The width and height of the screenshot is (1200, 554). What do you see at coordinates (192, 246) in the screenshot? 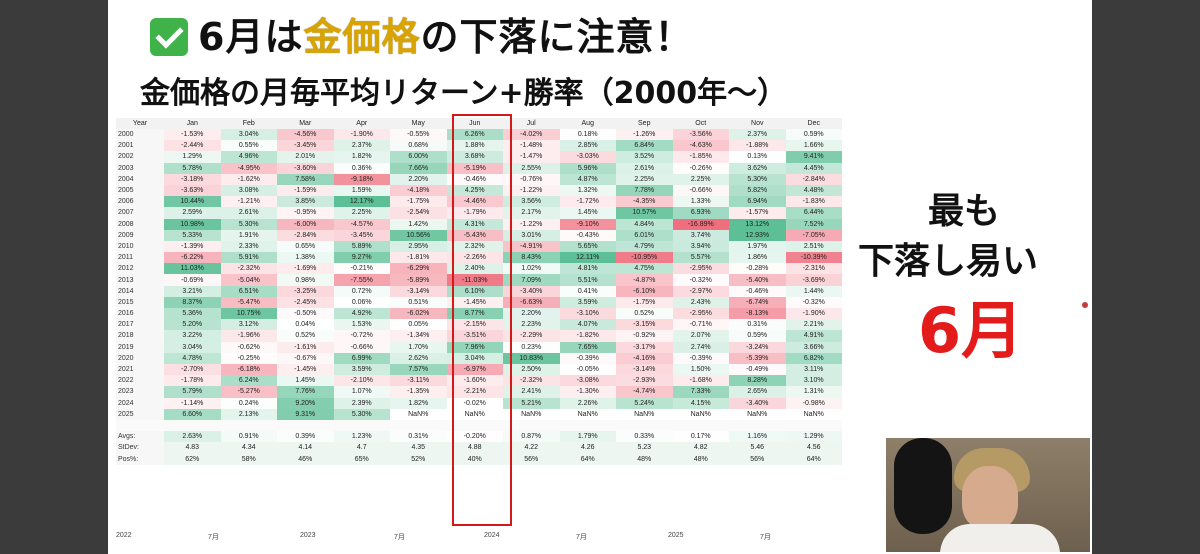
I see `return-cell: -1.39%` at bounding box center [192, 246].